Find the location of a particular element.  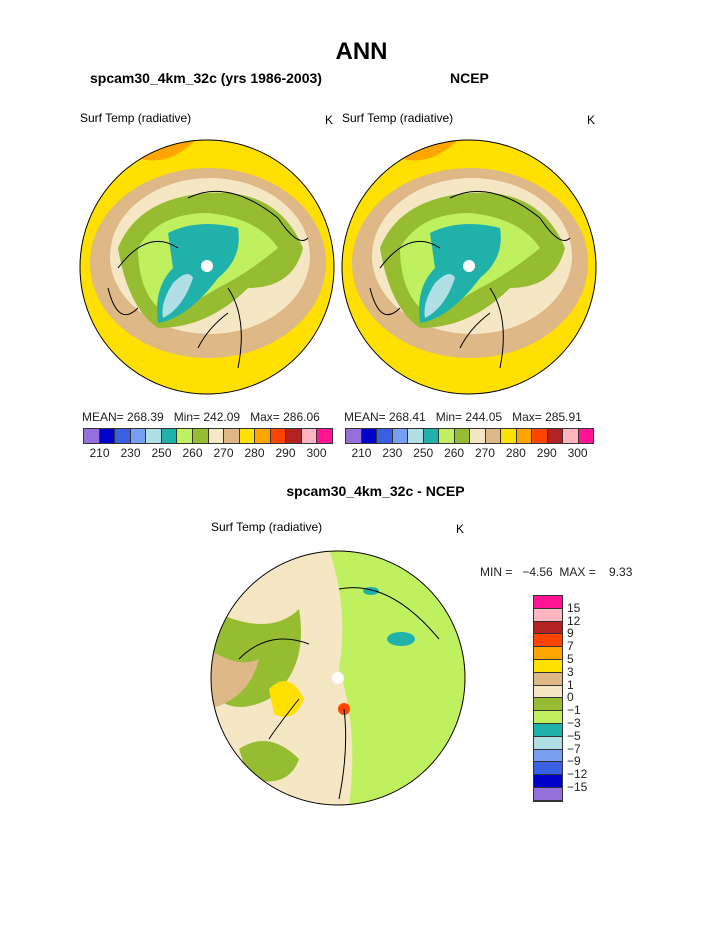

colorbar-tick-label: −5 is located at coordinates (574, 735).